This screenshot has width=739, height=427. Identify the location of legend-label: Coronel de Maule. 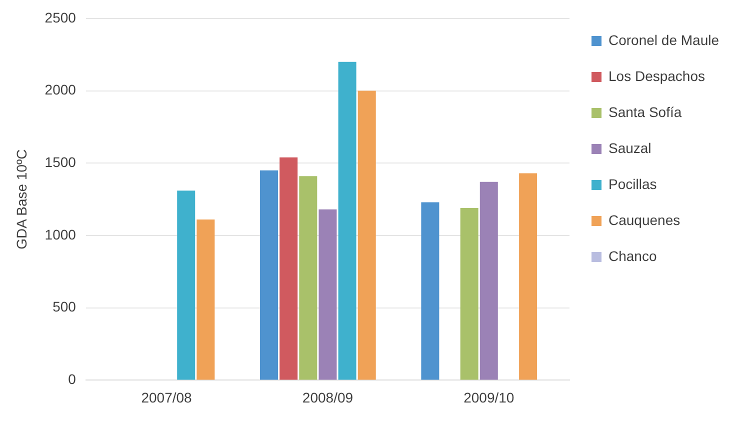
(664, 40).